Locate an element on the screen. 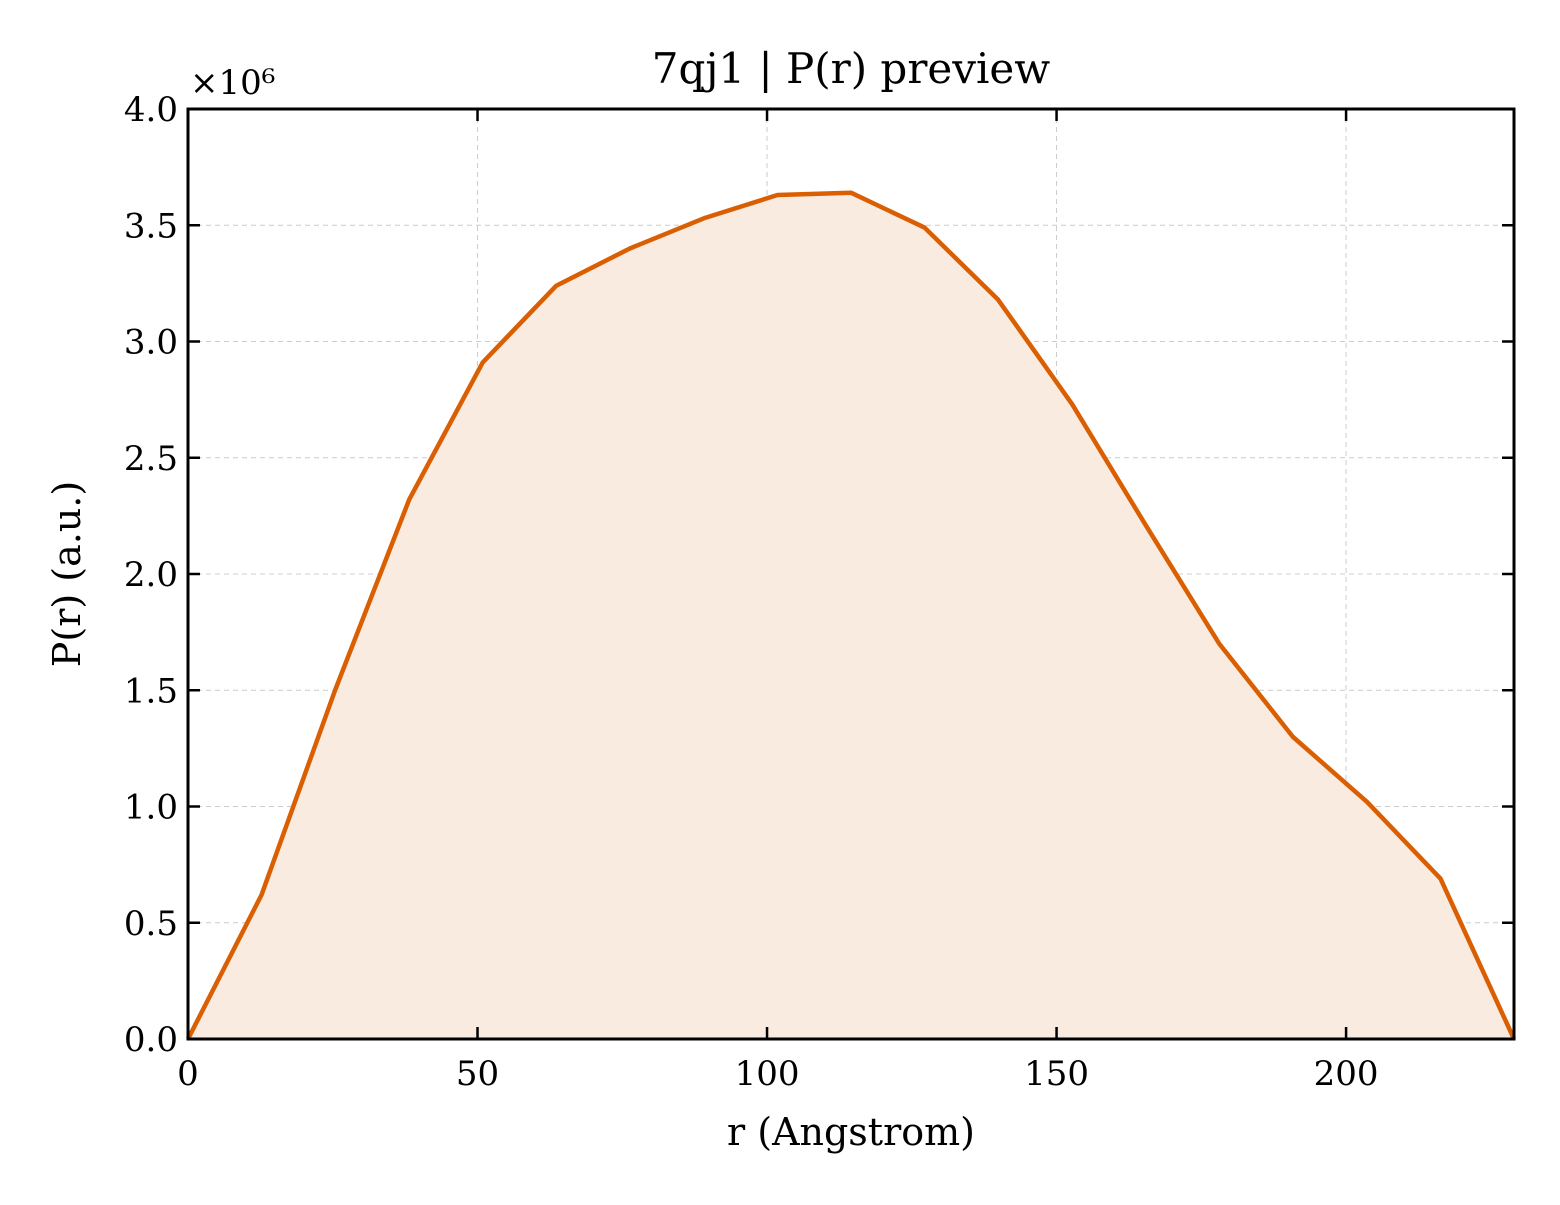 The width and height of the screenshot is (1560, 1205). chart-title: 7qj1 | P(r) preview is located at coordinates (851, 68).